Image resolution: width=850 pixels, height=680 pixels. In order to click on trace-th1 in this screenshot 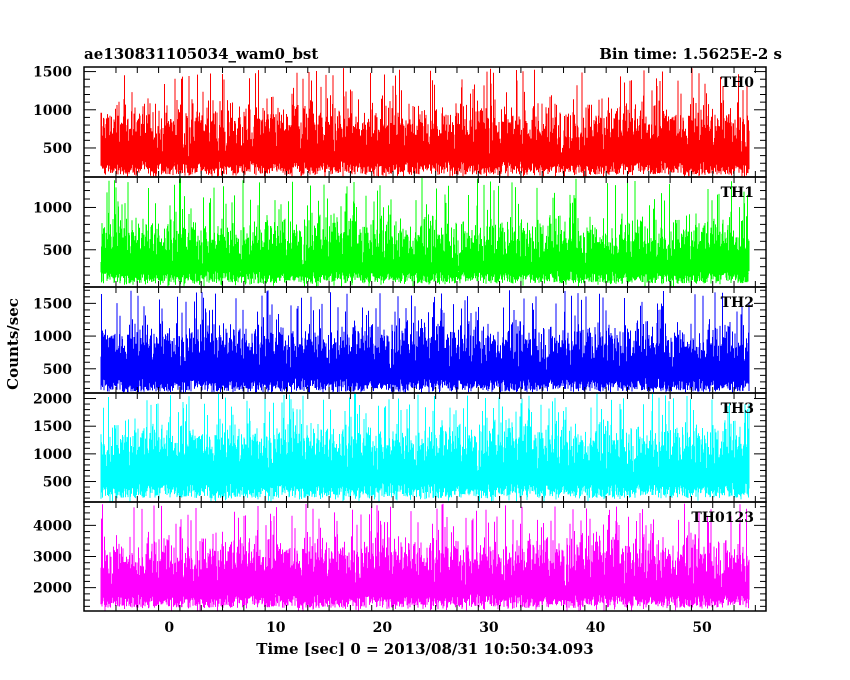, I will do `click(425, 232)`.